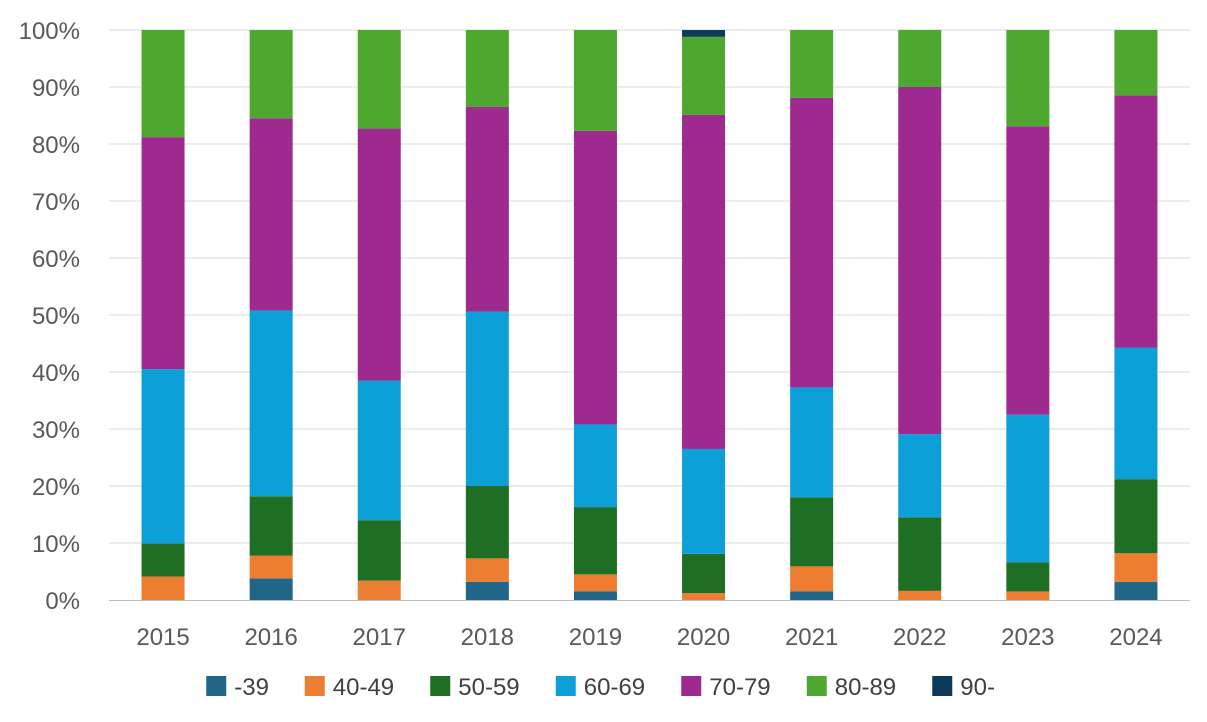  What do you see at coordinates (379, 637) in the screenshot?
I see `x-tick-label: 2017` at bounding box center [379, 637].